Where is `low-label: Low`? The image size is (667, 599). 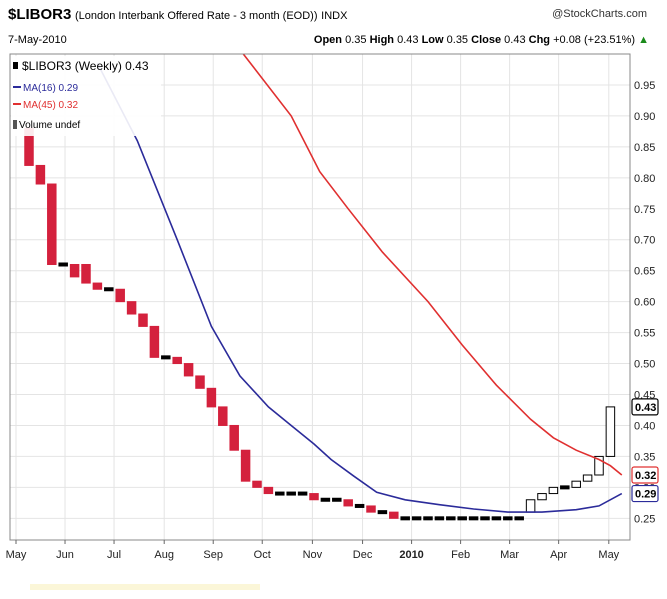
low-label: Low is located at coordinates (432, 40).